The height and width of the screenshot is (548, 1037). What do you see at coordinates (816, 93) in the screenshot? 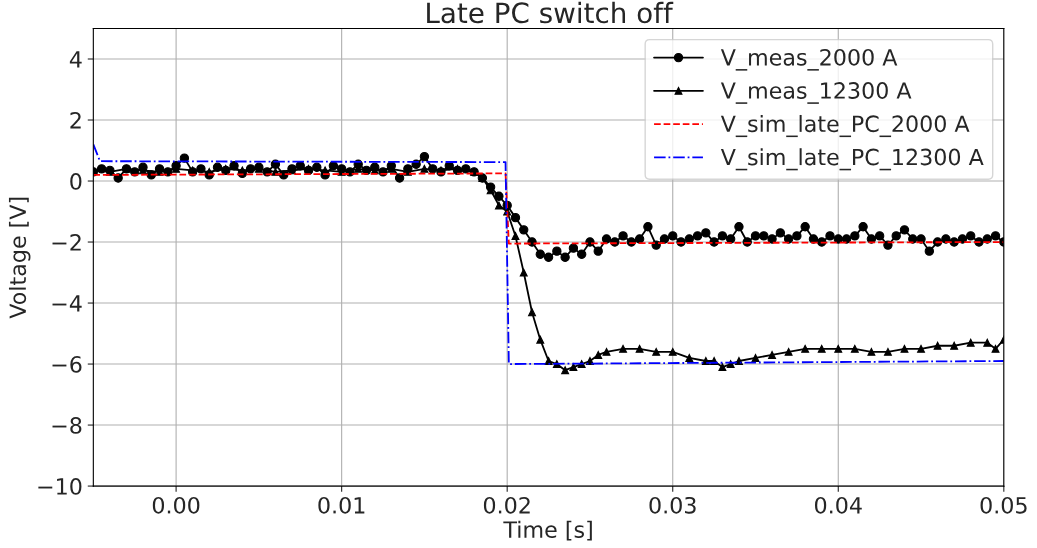
I see `legend-label: V_meas_12300 A` at bounding box center [816, 93].